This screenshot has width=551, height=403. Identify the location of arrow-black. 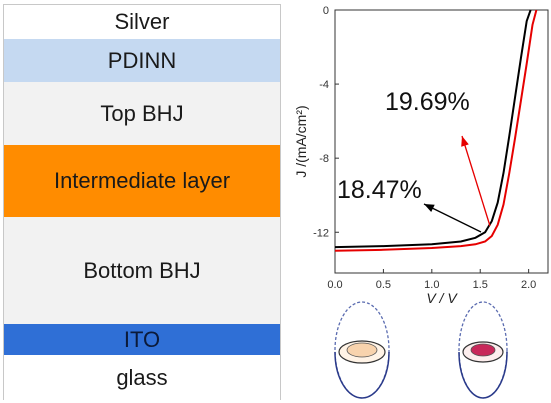
(452, 218).